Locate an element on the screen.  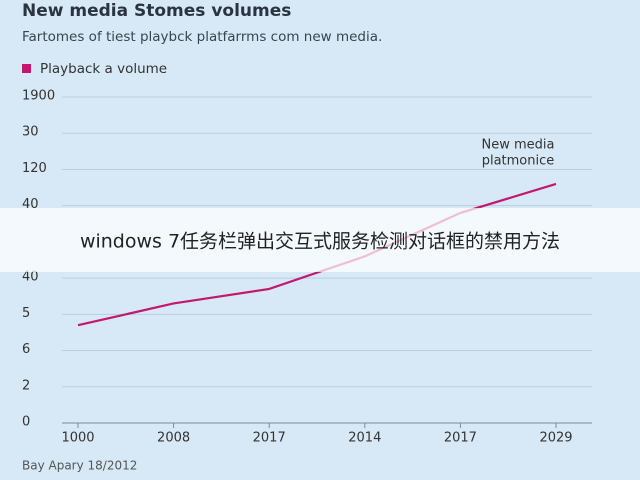
x-tick-label: 2014 is located at coordinates (364, 438).